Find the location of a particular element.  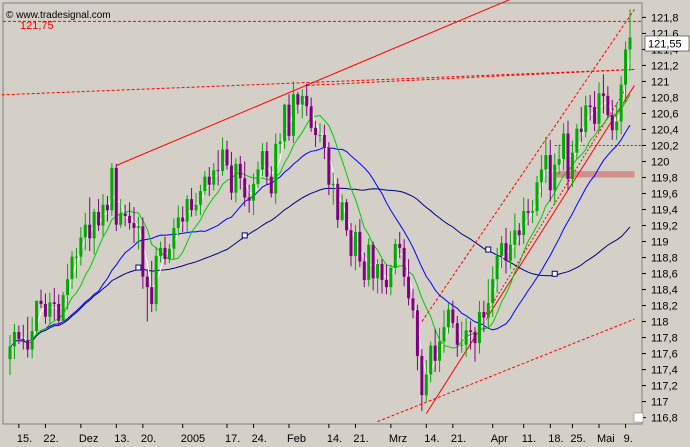

y-tick-label: 120,2 is located at coordinates (665, 146).